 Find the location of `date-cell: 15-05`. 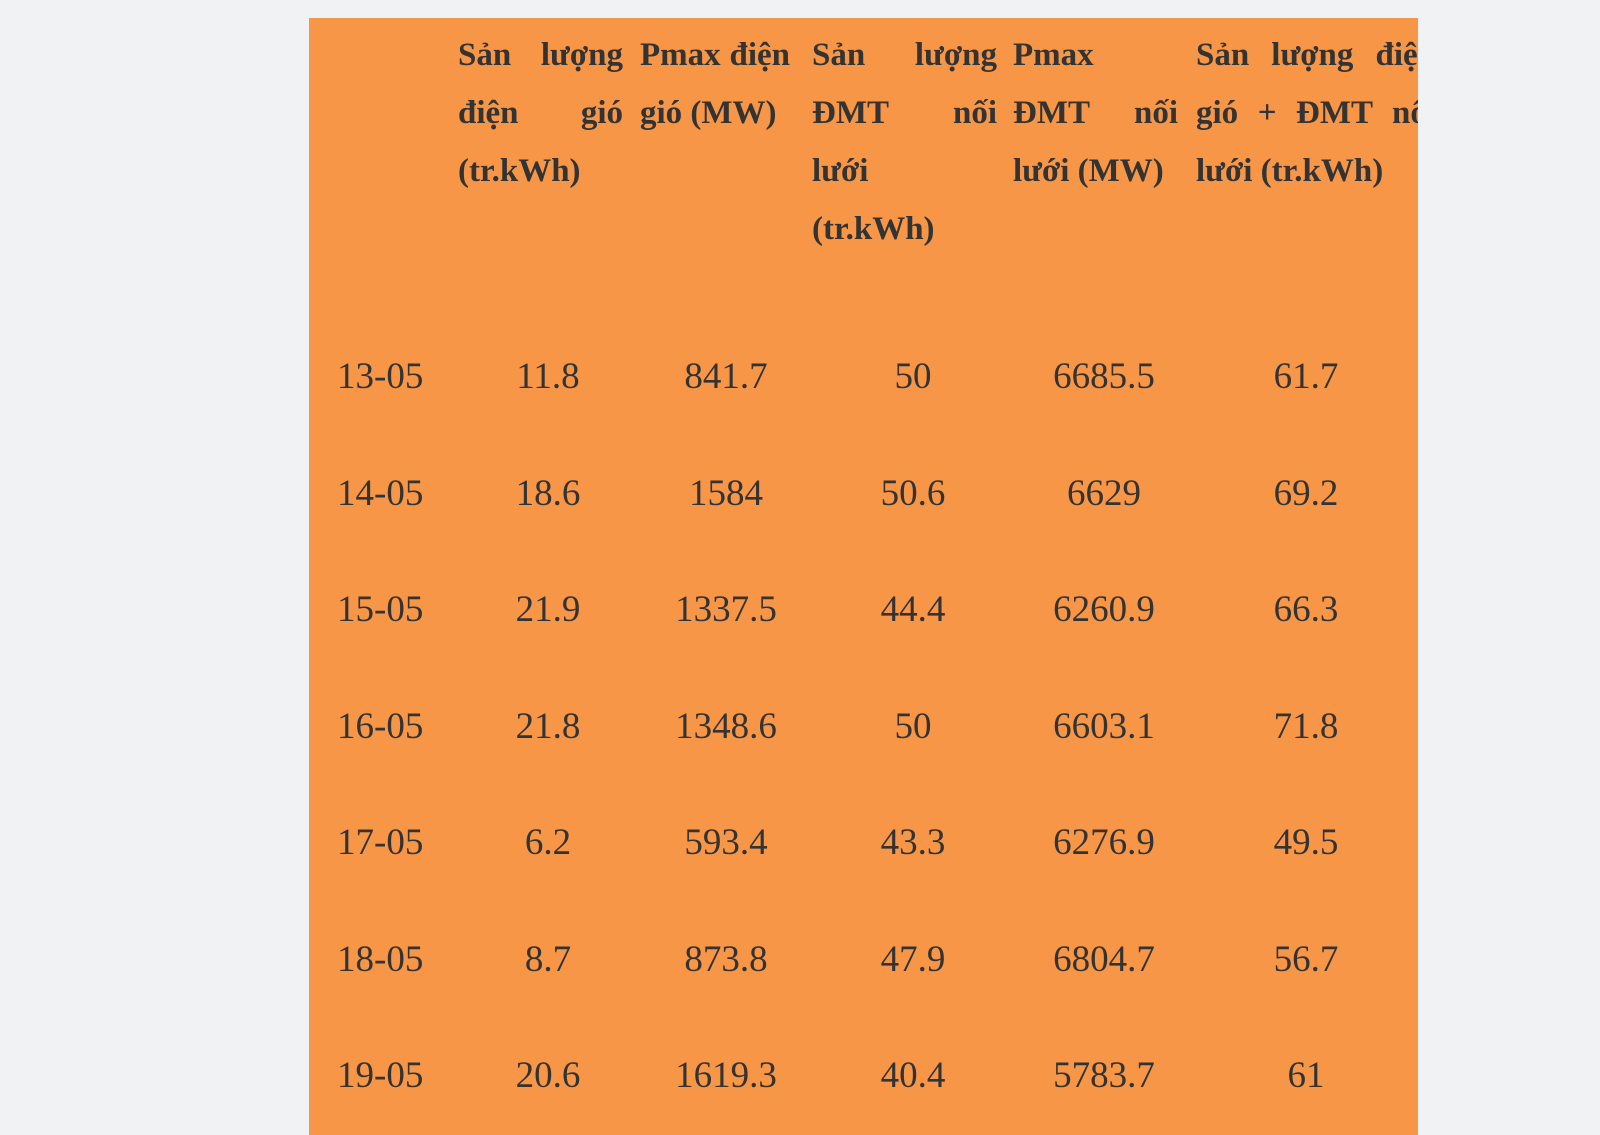

date-cell: 15-05 is located at coordinates (380, 609).